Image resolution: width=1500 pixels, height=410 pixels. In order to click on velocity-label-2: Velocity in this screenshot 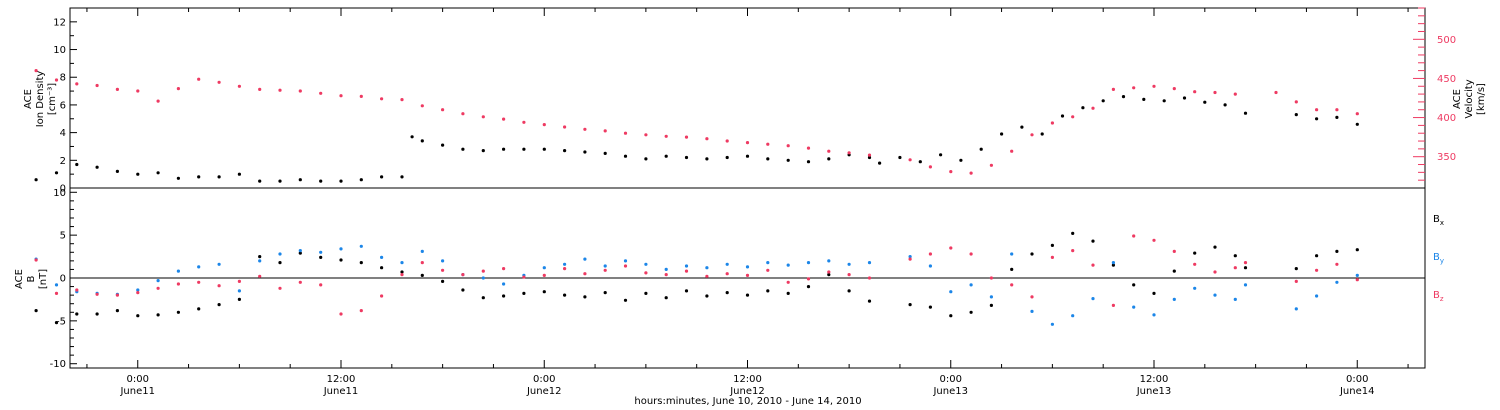, I will do `click(1469, 98)`.